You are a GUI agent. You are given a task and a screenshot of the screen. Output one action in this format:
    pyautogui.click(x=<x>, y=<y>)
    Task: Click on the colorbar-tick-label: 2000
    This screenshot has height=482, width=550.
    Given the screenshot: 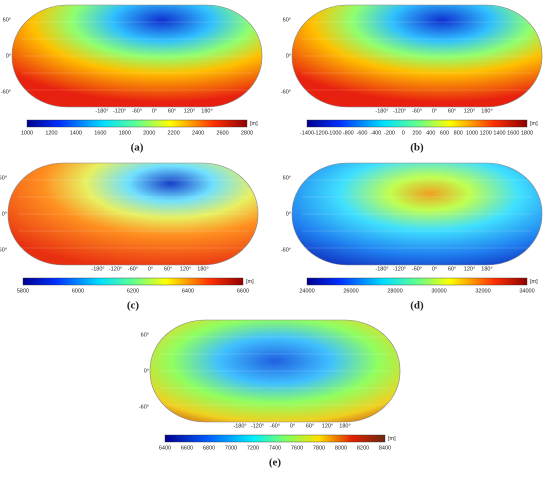 What is the action you would take?
    pyautogui.click(x=149, y=133)
    